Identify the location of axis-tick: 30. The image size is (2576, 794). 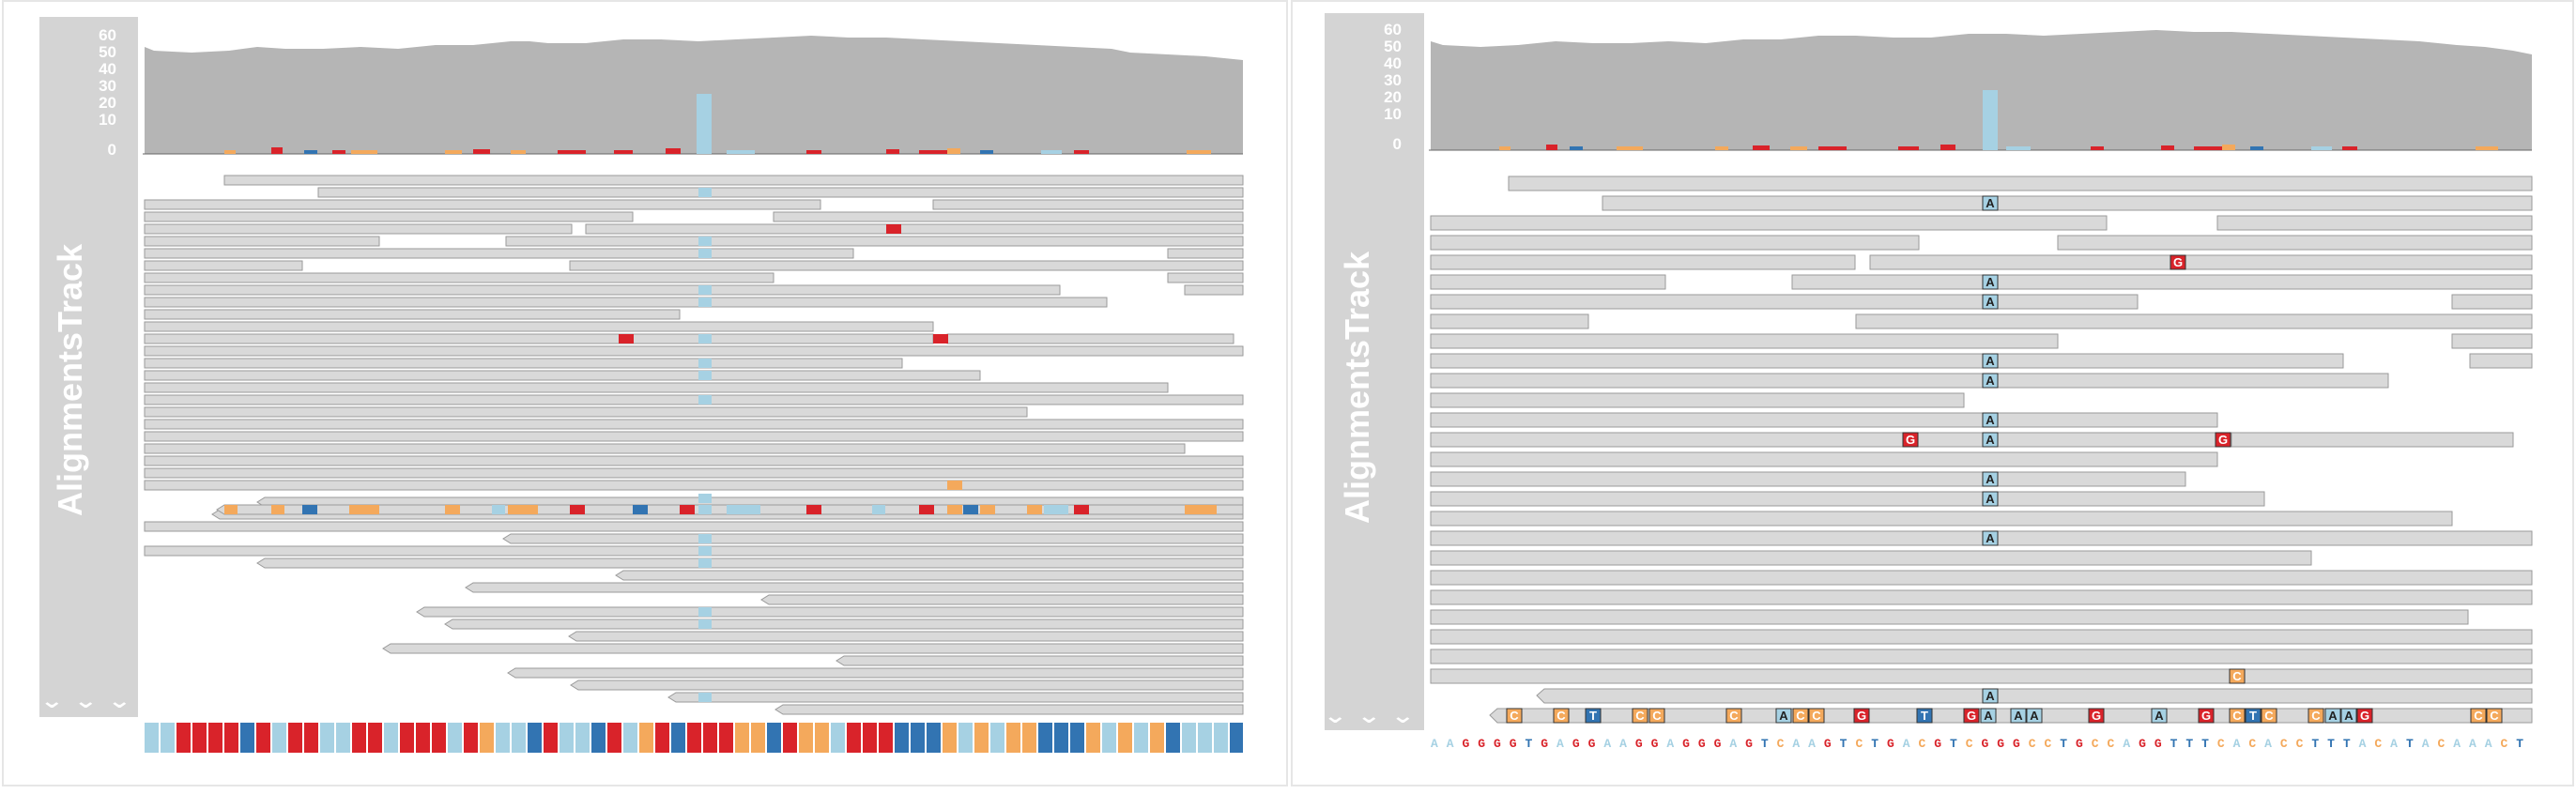
(1393, 80).